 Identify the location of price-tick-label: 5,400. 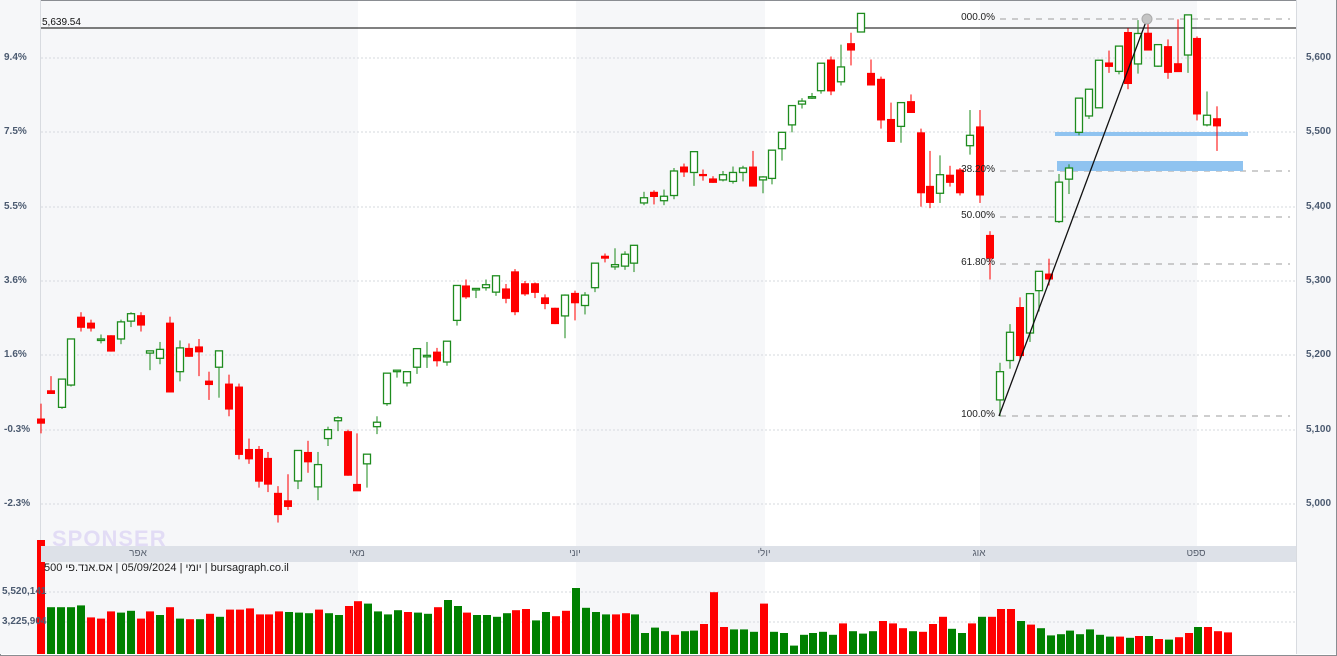
(1319, 206).